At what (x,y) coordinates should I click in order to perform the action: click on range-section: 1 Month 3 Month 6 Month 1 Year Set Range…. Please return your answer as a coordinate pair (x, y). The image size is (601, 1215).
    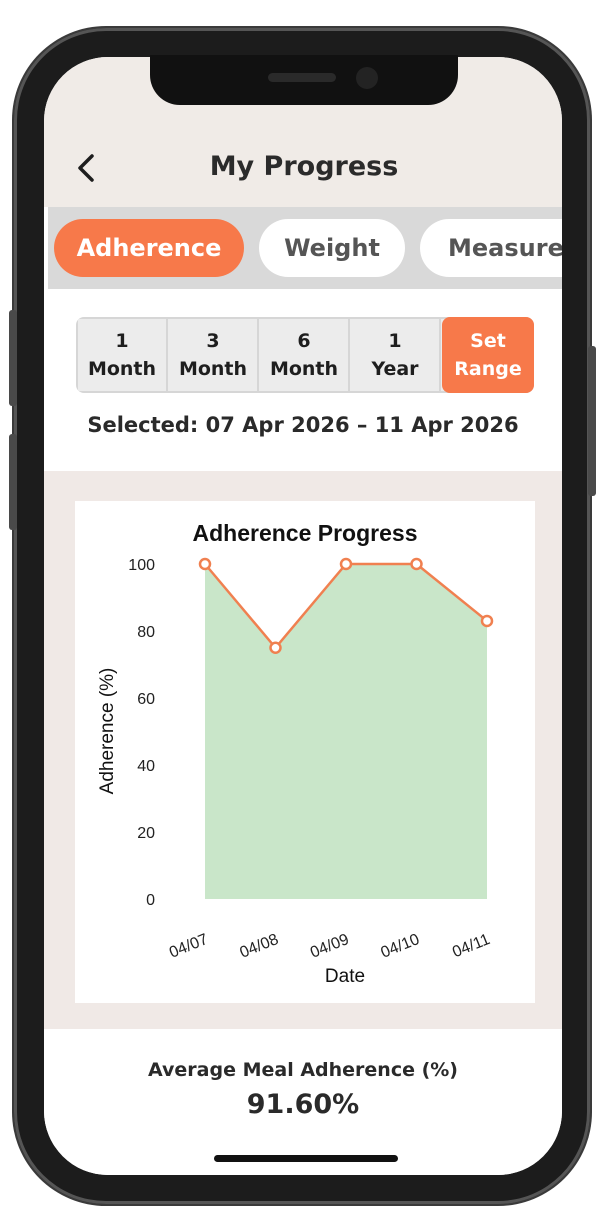
    Looking at the image, I should click on (303, 380).